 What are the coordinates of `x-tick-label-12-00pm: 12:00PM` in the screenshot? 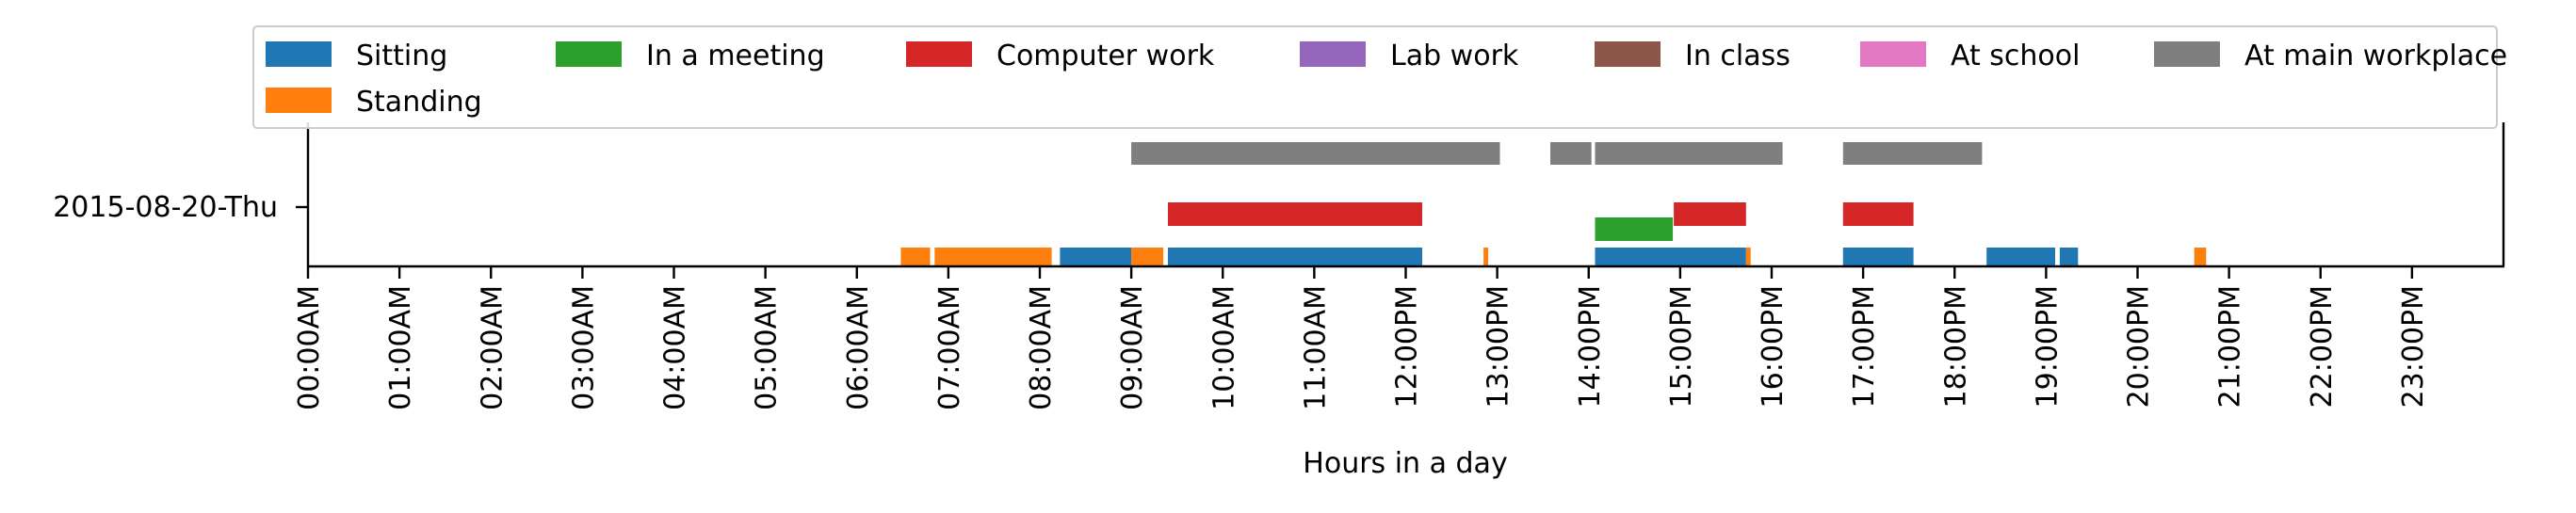 It's located at (1407, 346).